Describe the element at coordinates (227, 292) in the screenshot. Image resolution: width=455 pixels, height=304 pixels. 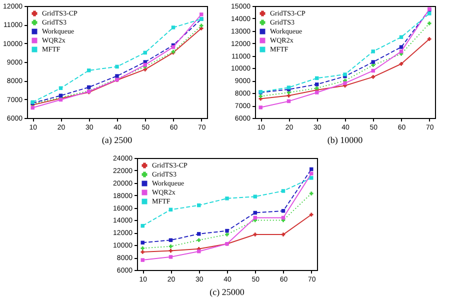
I see `text: (c) 25000` at that location.